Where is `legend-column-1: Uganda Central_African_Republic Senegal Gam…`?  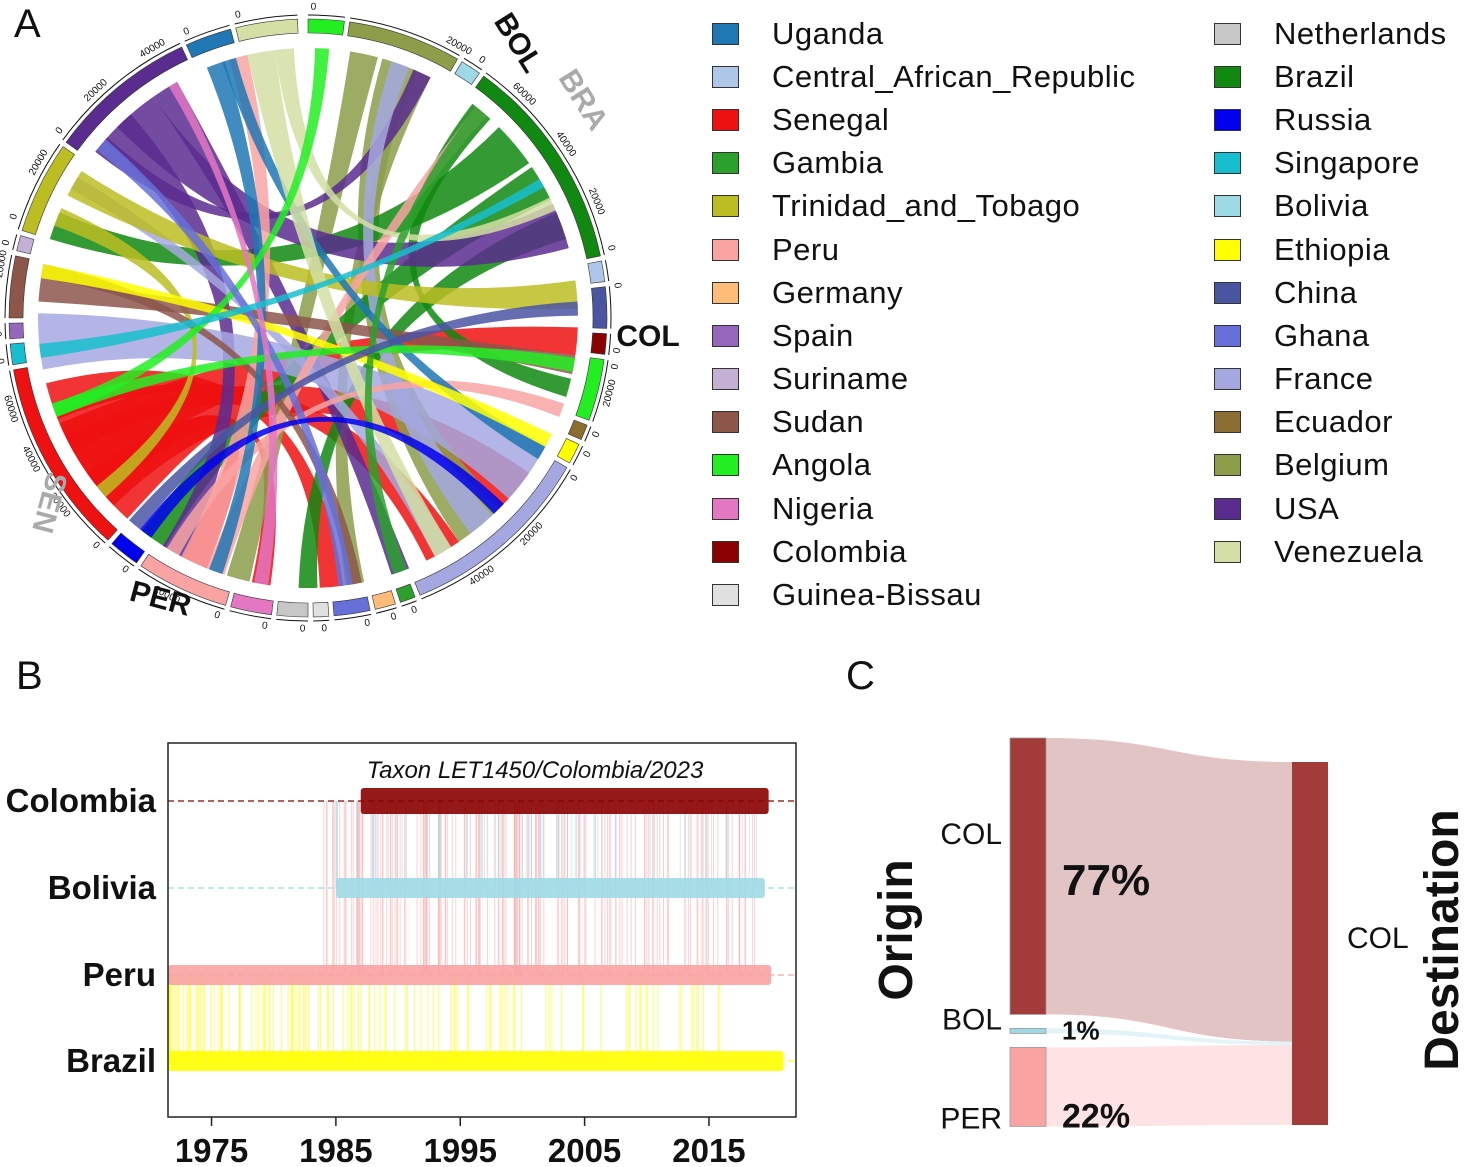
legend-column-1: Uganda Central_African_Republic Senegal Gam… is located at coordinates (924, 314).